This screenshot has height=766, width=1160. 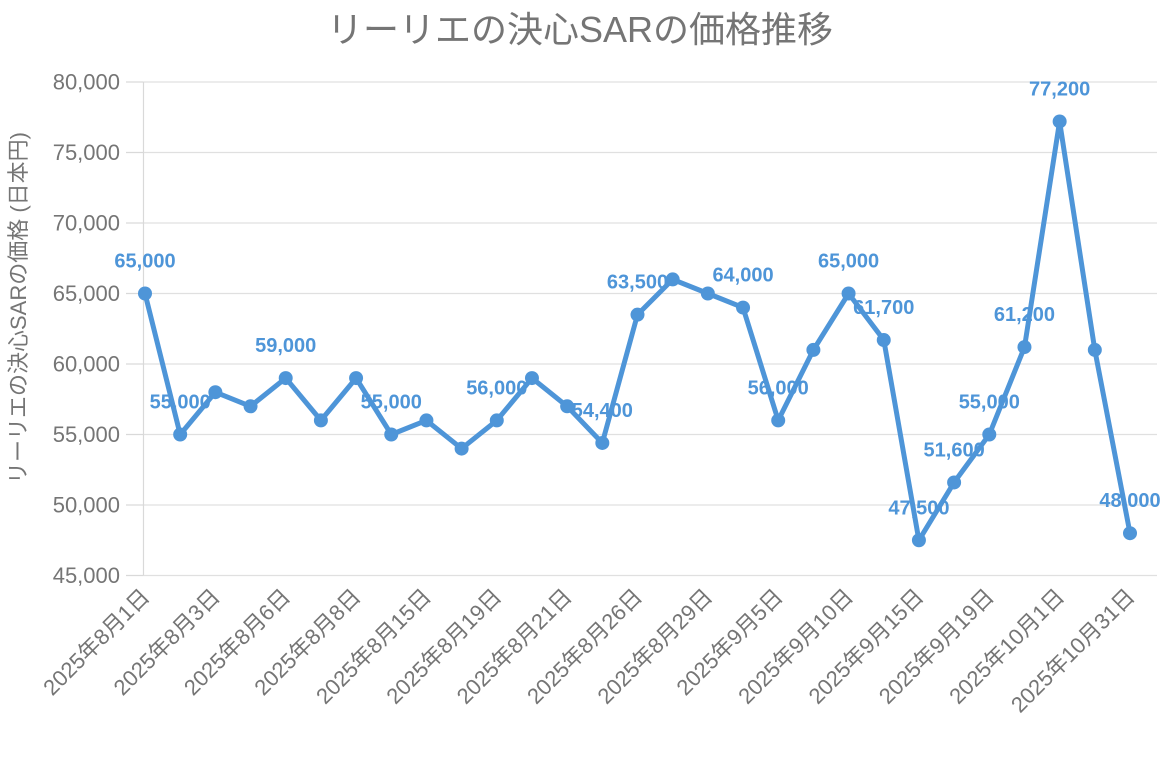 What do you see at coordinates (135, 329) in the screenshot?
I see `axes-layer` at bounding box center [135, 329].